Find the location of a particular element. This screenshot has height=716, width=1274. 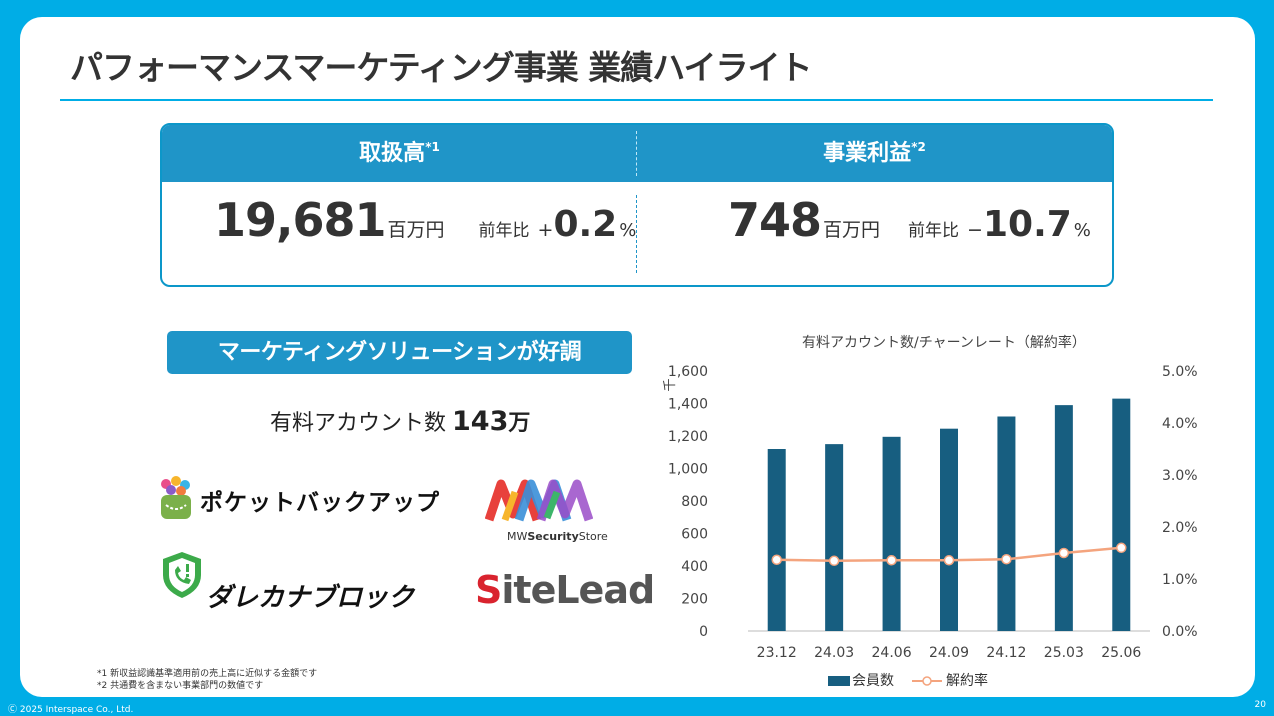

kpi-value: 748 is located at coordinates (775, 220).